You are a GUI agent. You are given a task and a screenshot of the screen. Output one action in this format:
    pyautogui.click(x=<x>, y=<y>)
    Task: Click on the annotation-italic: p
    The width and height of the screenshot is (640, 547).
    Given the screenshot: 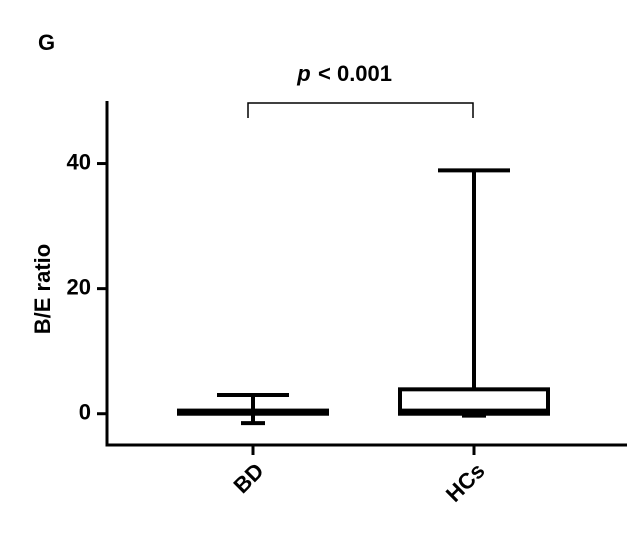 What is the action you would take?
    pyautogui.click(x=303, y=73)
    